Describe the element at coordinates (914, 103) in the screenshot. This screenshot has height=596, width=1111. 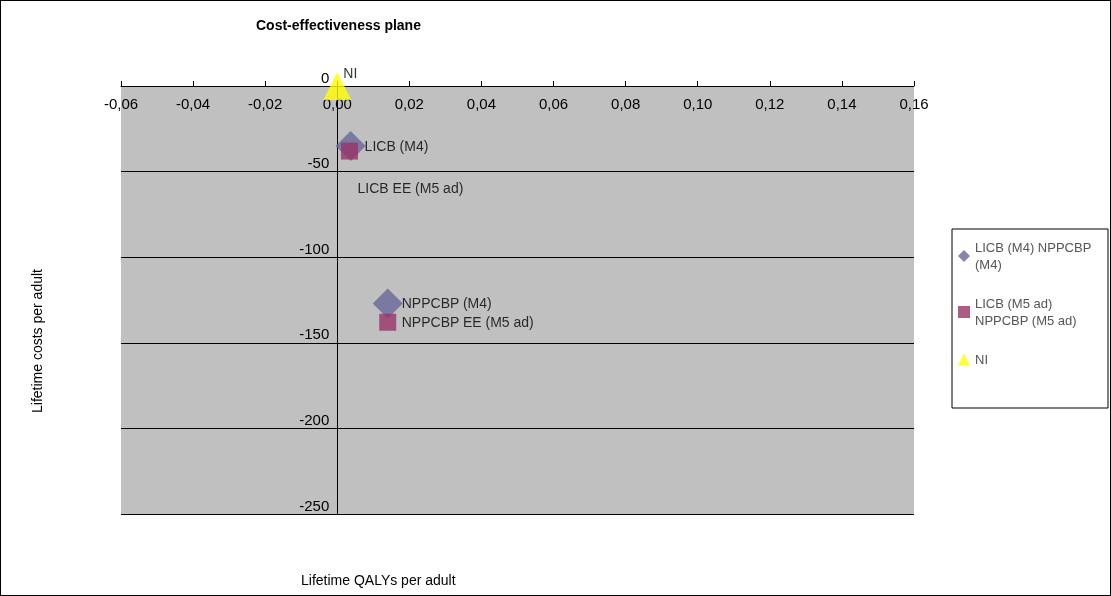
I see `x-tick-label: 0,16` at that location.